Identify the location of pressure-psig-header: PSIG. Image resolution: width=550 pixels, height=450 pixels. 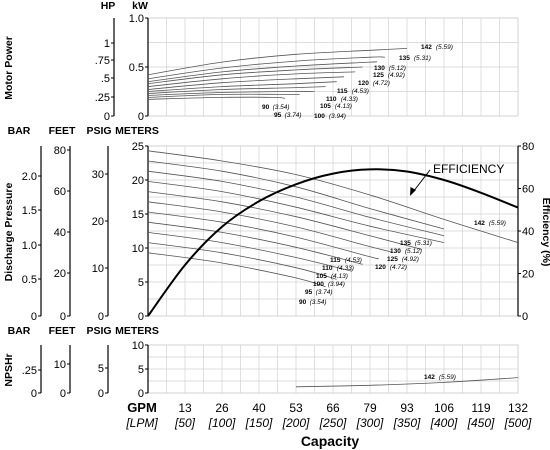
(98, 131).